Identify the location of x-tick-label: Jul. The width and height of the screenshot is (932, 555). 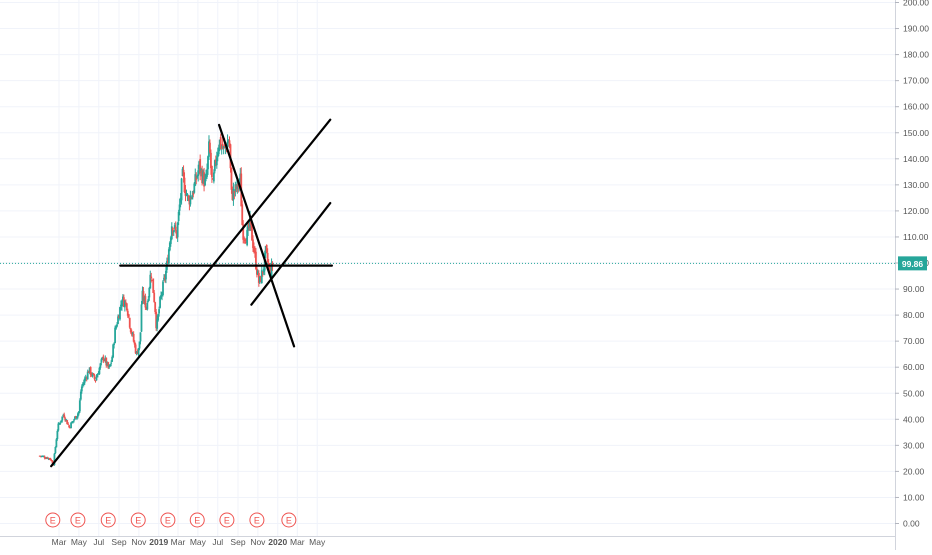
(98, 542).